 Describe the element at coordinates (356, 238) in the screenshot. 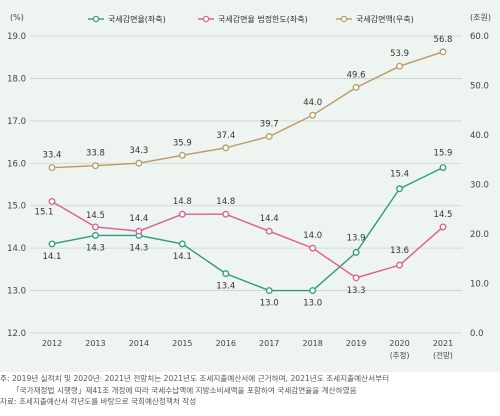

I see `data-label: 13.9` at that location.